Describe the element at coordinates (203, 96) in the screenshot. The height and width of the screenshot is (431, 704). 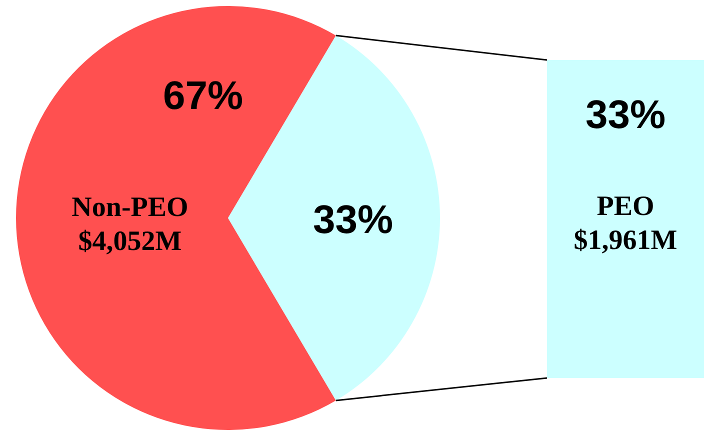
I see `data-label: 67%` at that location.